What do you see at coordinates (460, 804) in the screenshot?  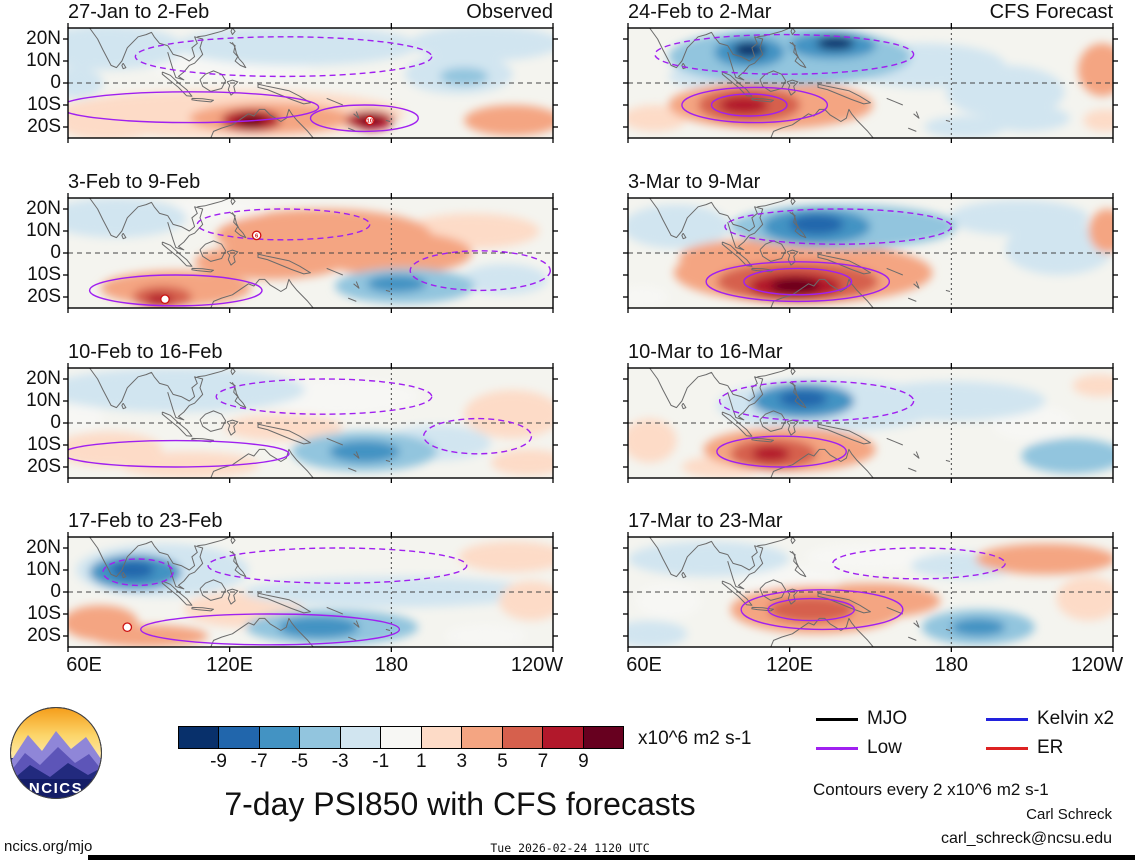 I see `figure-title: 7-day PSI850 with CFS forecasts` at bounding box center [460, 804].